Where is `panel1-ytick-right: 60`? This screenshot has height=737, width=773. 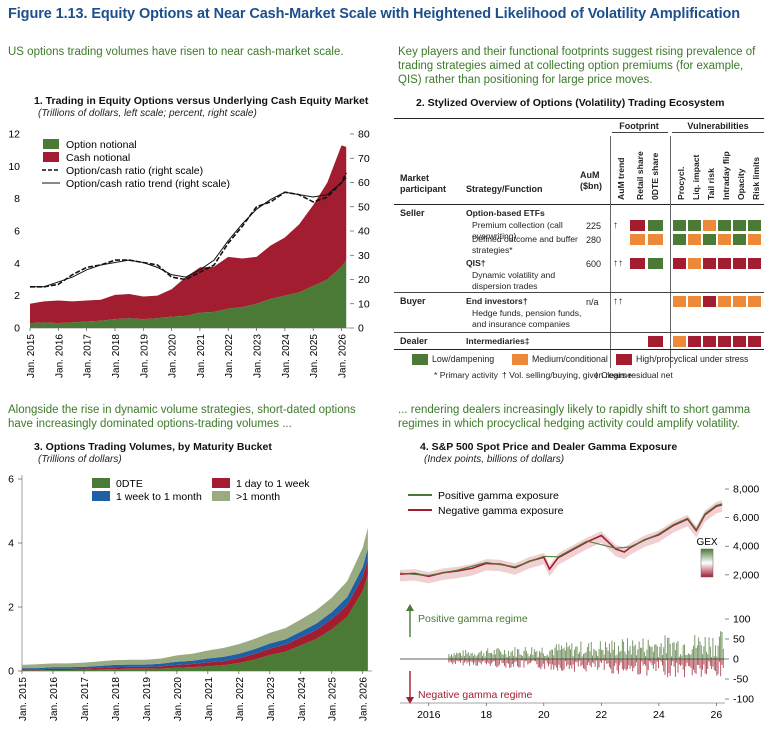
panel1-ytick-right: 60 is located at coordinates (364, 183).